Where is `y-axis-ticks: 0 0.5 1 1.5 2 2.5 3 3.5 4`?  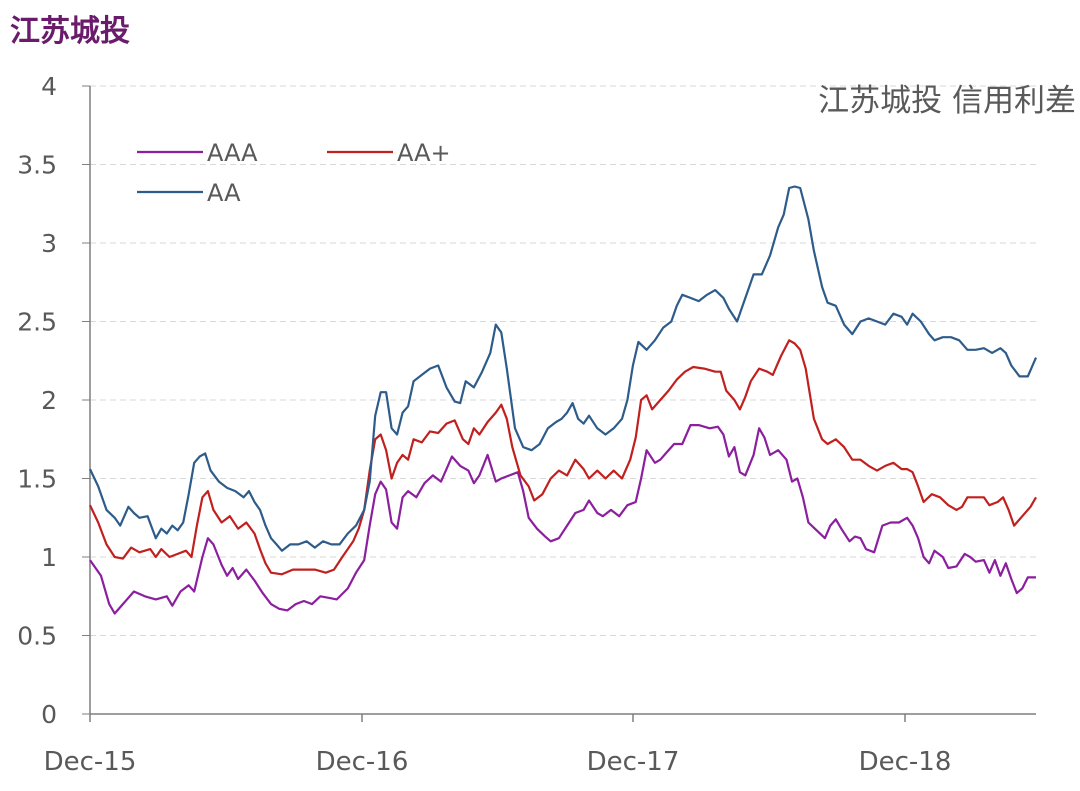
y-axis-ticks: 0 0.5 1 1.5 2 2.5 3 3.5 4 is located at coordinates (54, 400).